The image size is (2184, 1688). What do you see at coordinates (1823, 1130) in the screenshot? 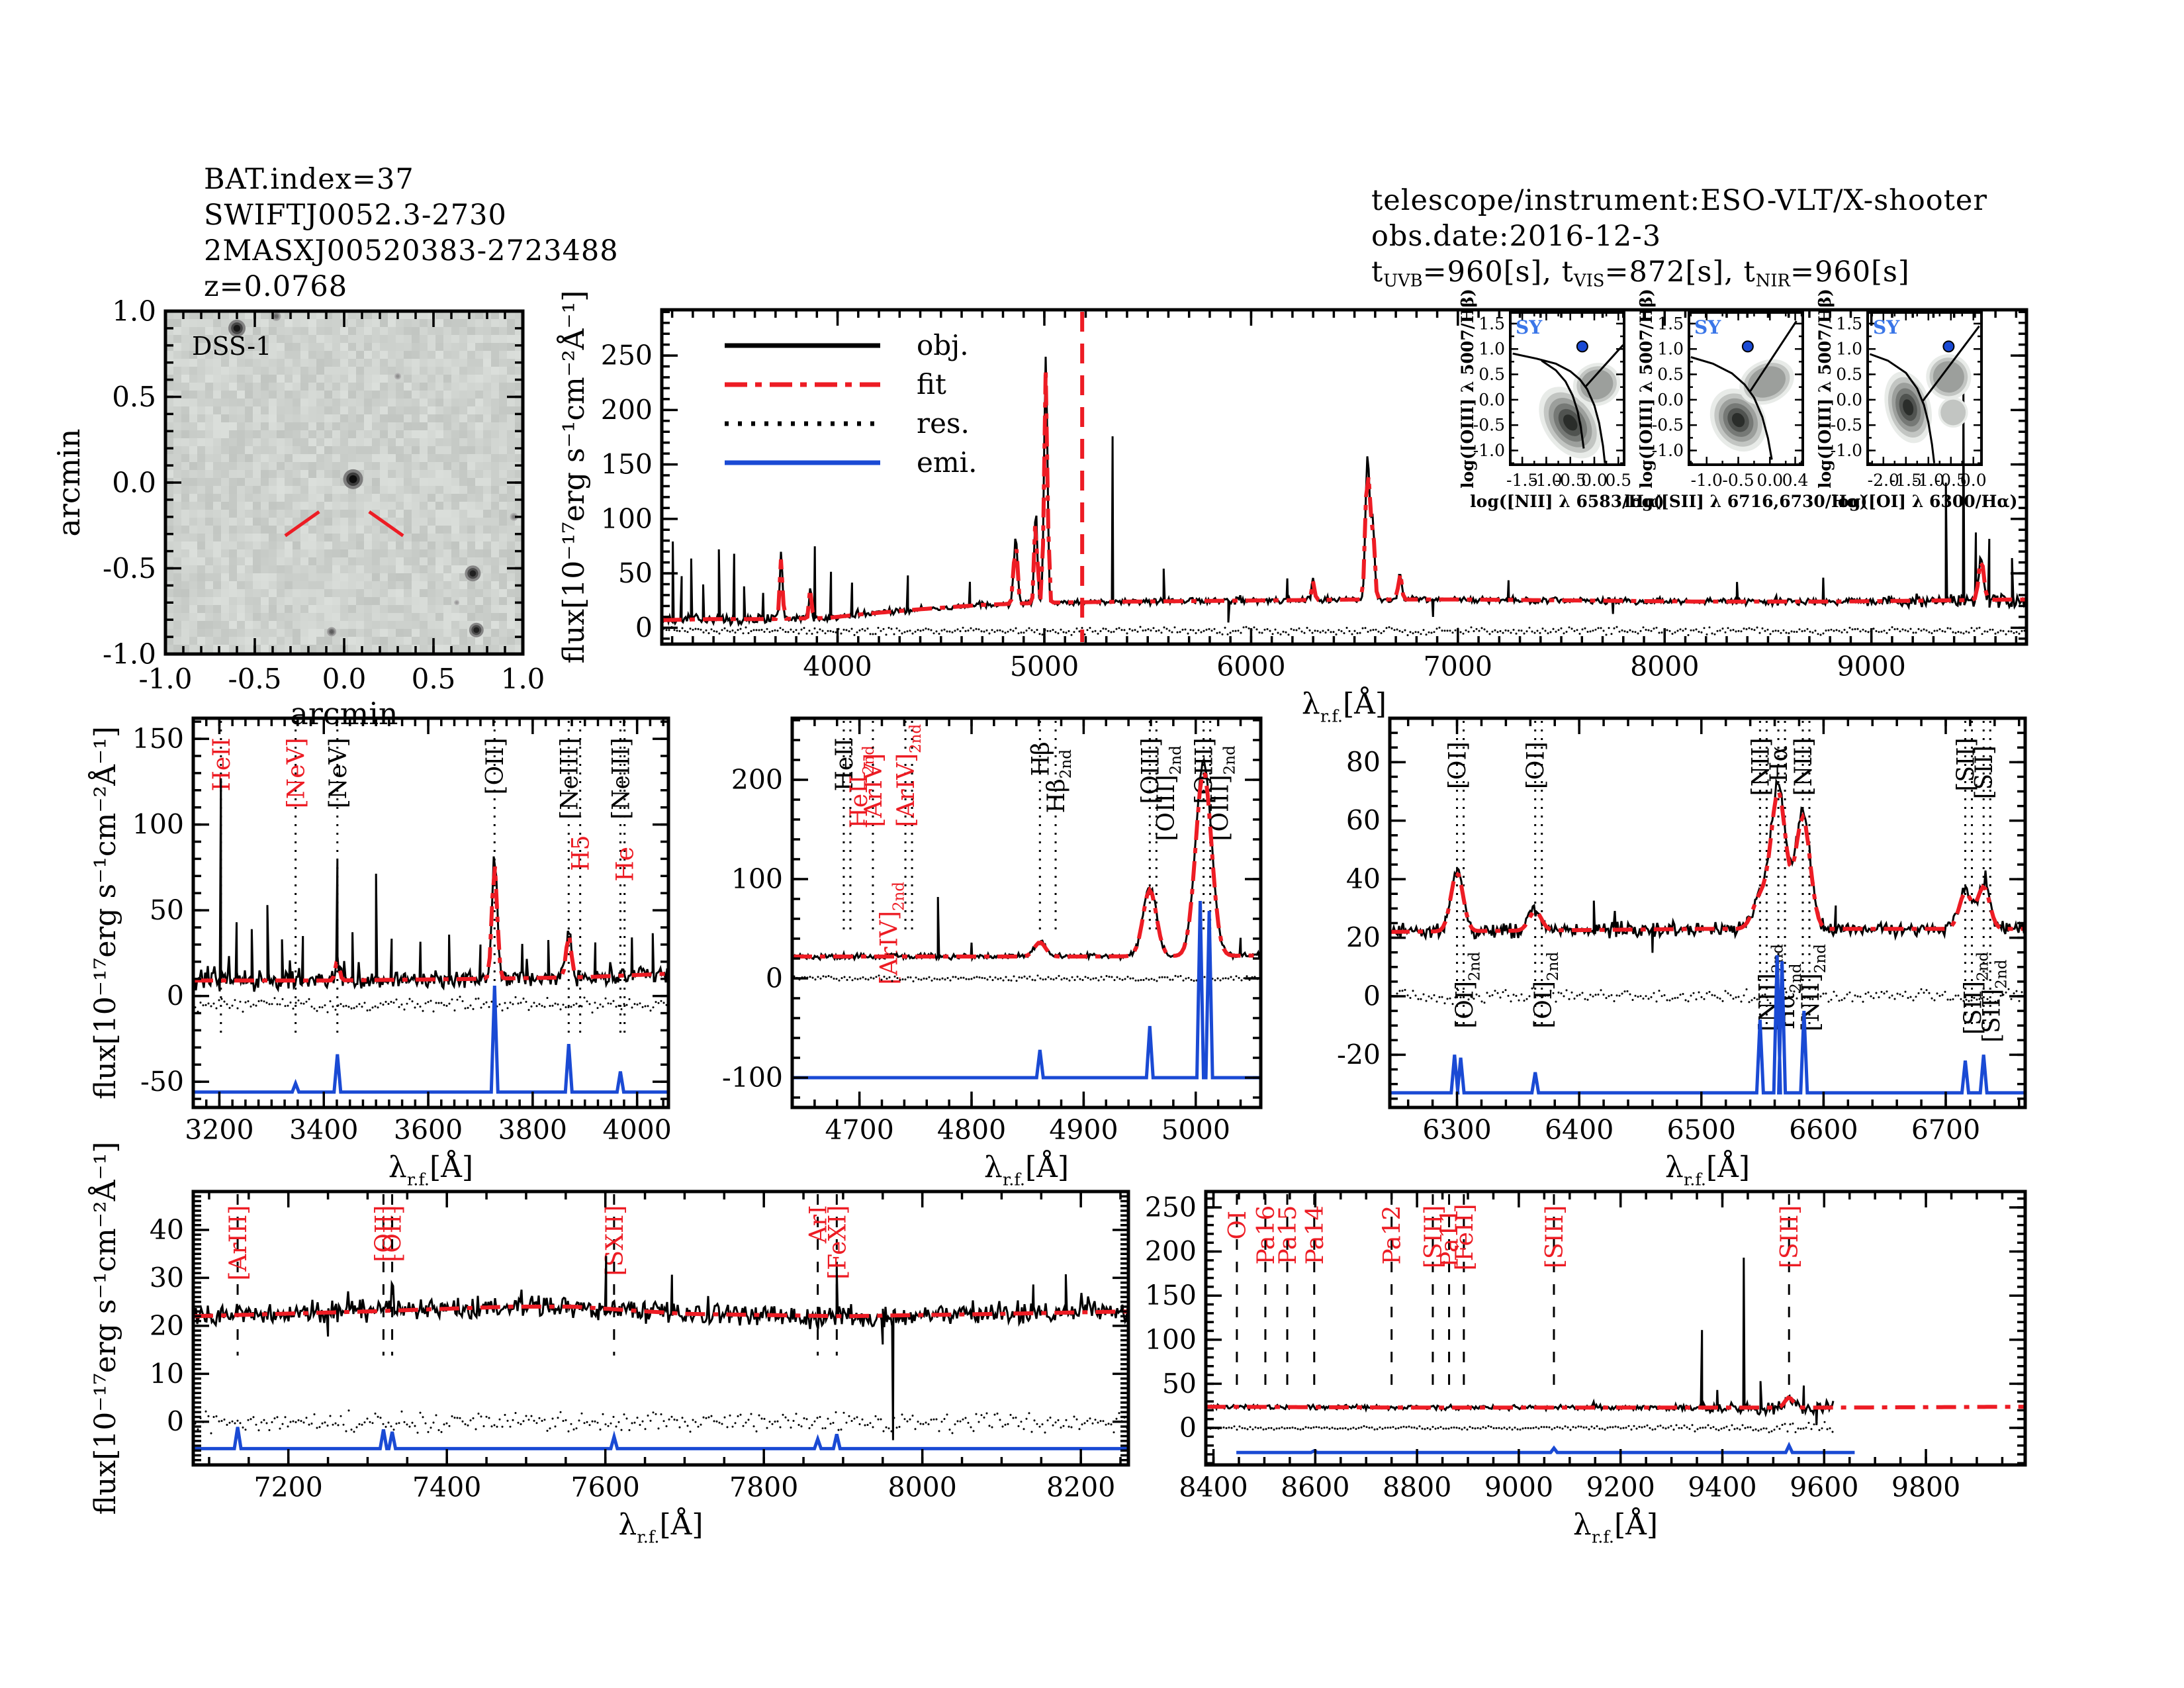
I see `x-tick-label: 6600` at bounding box center [1823, 1130].